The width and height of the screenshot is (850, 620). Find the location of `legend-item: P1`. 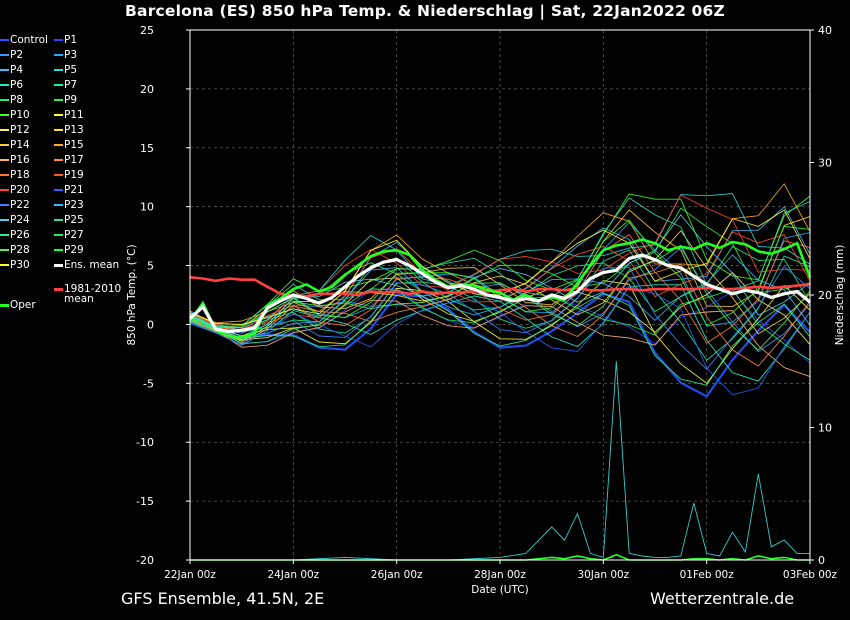

legend-item: P1 is located at coordinates (65, 40).